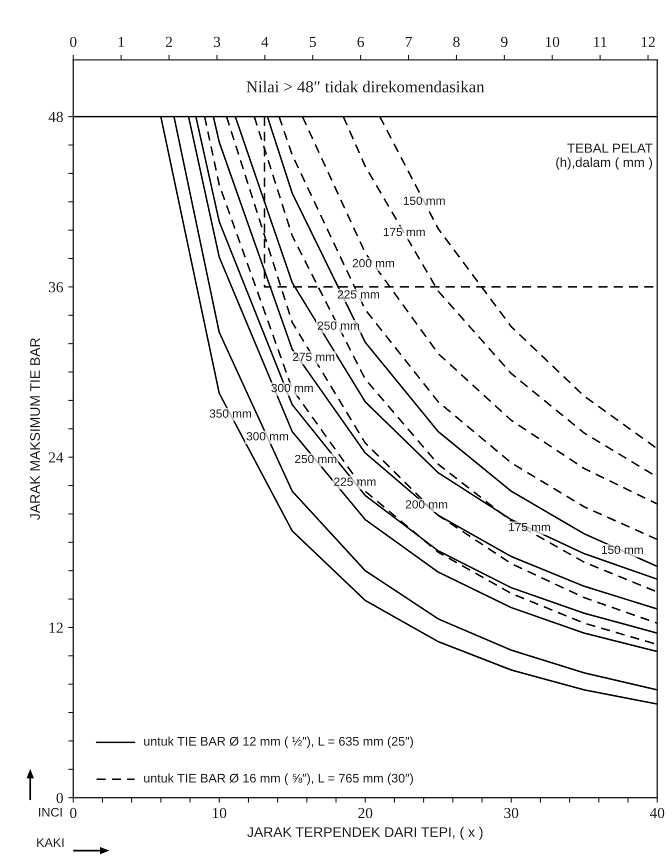 This screenshot has height=868, width=672. What do you see at coordinates (217, 42) in the screenshot?
I see `x2-tick-label: 3` at bounding box center [217, 42].